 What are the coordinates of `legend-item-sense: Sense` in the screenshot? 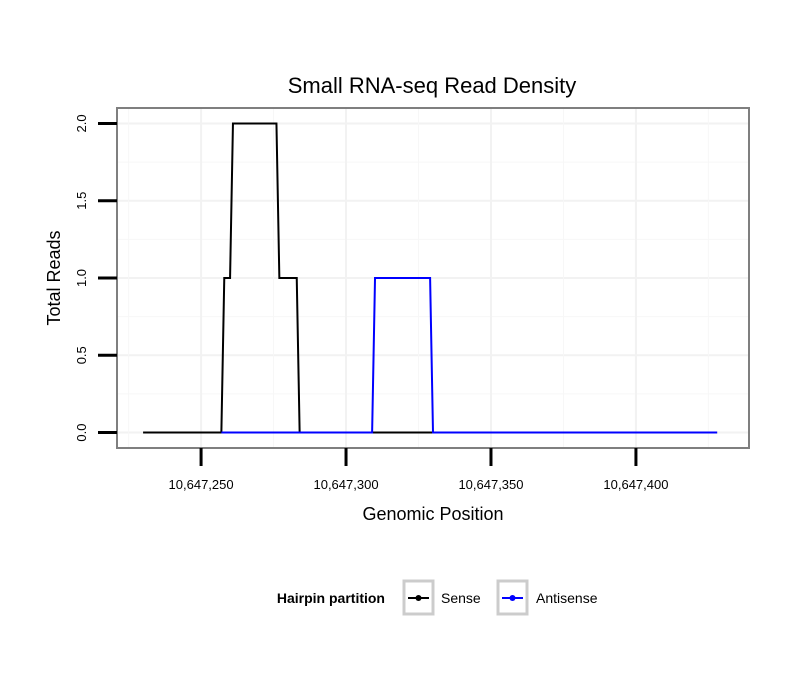 It's located at (441, 597).